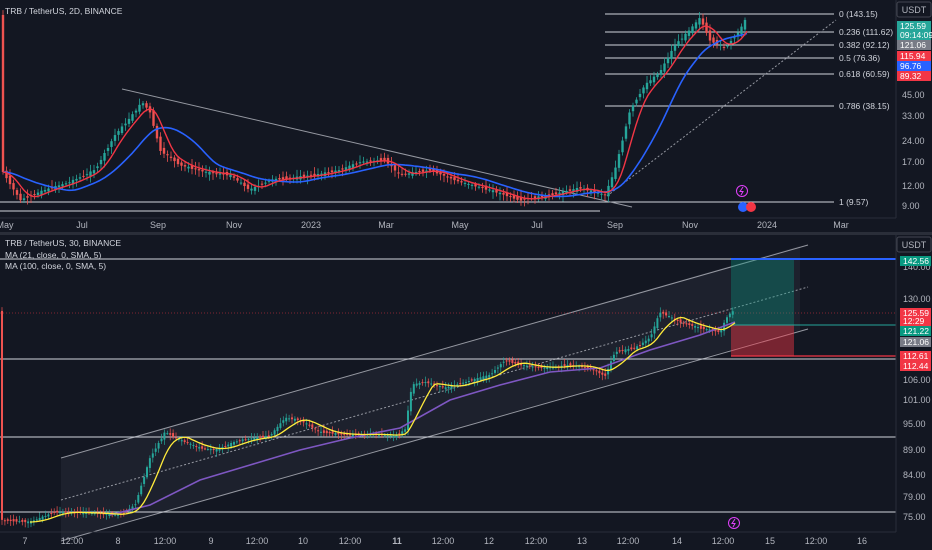 Image resolution: width=932 pixels, height=550 pixels. I want to click on y-tick-label: 24.00, so click(913, 141).